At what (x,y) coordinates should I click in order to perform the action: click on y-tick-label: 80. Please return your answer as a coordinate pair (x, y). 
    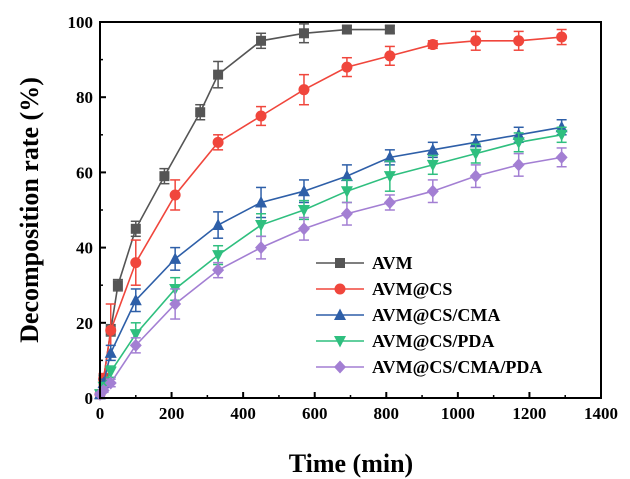
    Looking at the image, I should click on (84, 97).